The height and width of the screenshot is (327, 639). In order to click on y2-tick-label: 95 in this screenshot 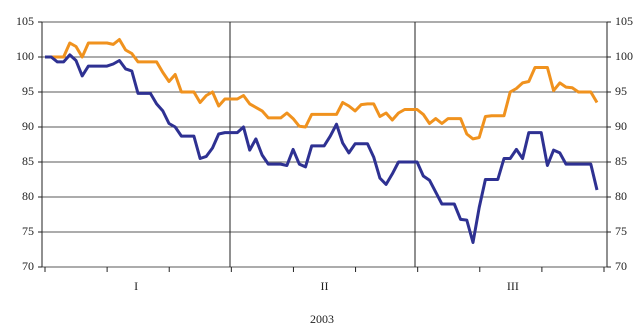, I will do `click(621, 91)`.